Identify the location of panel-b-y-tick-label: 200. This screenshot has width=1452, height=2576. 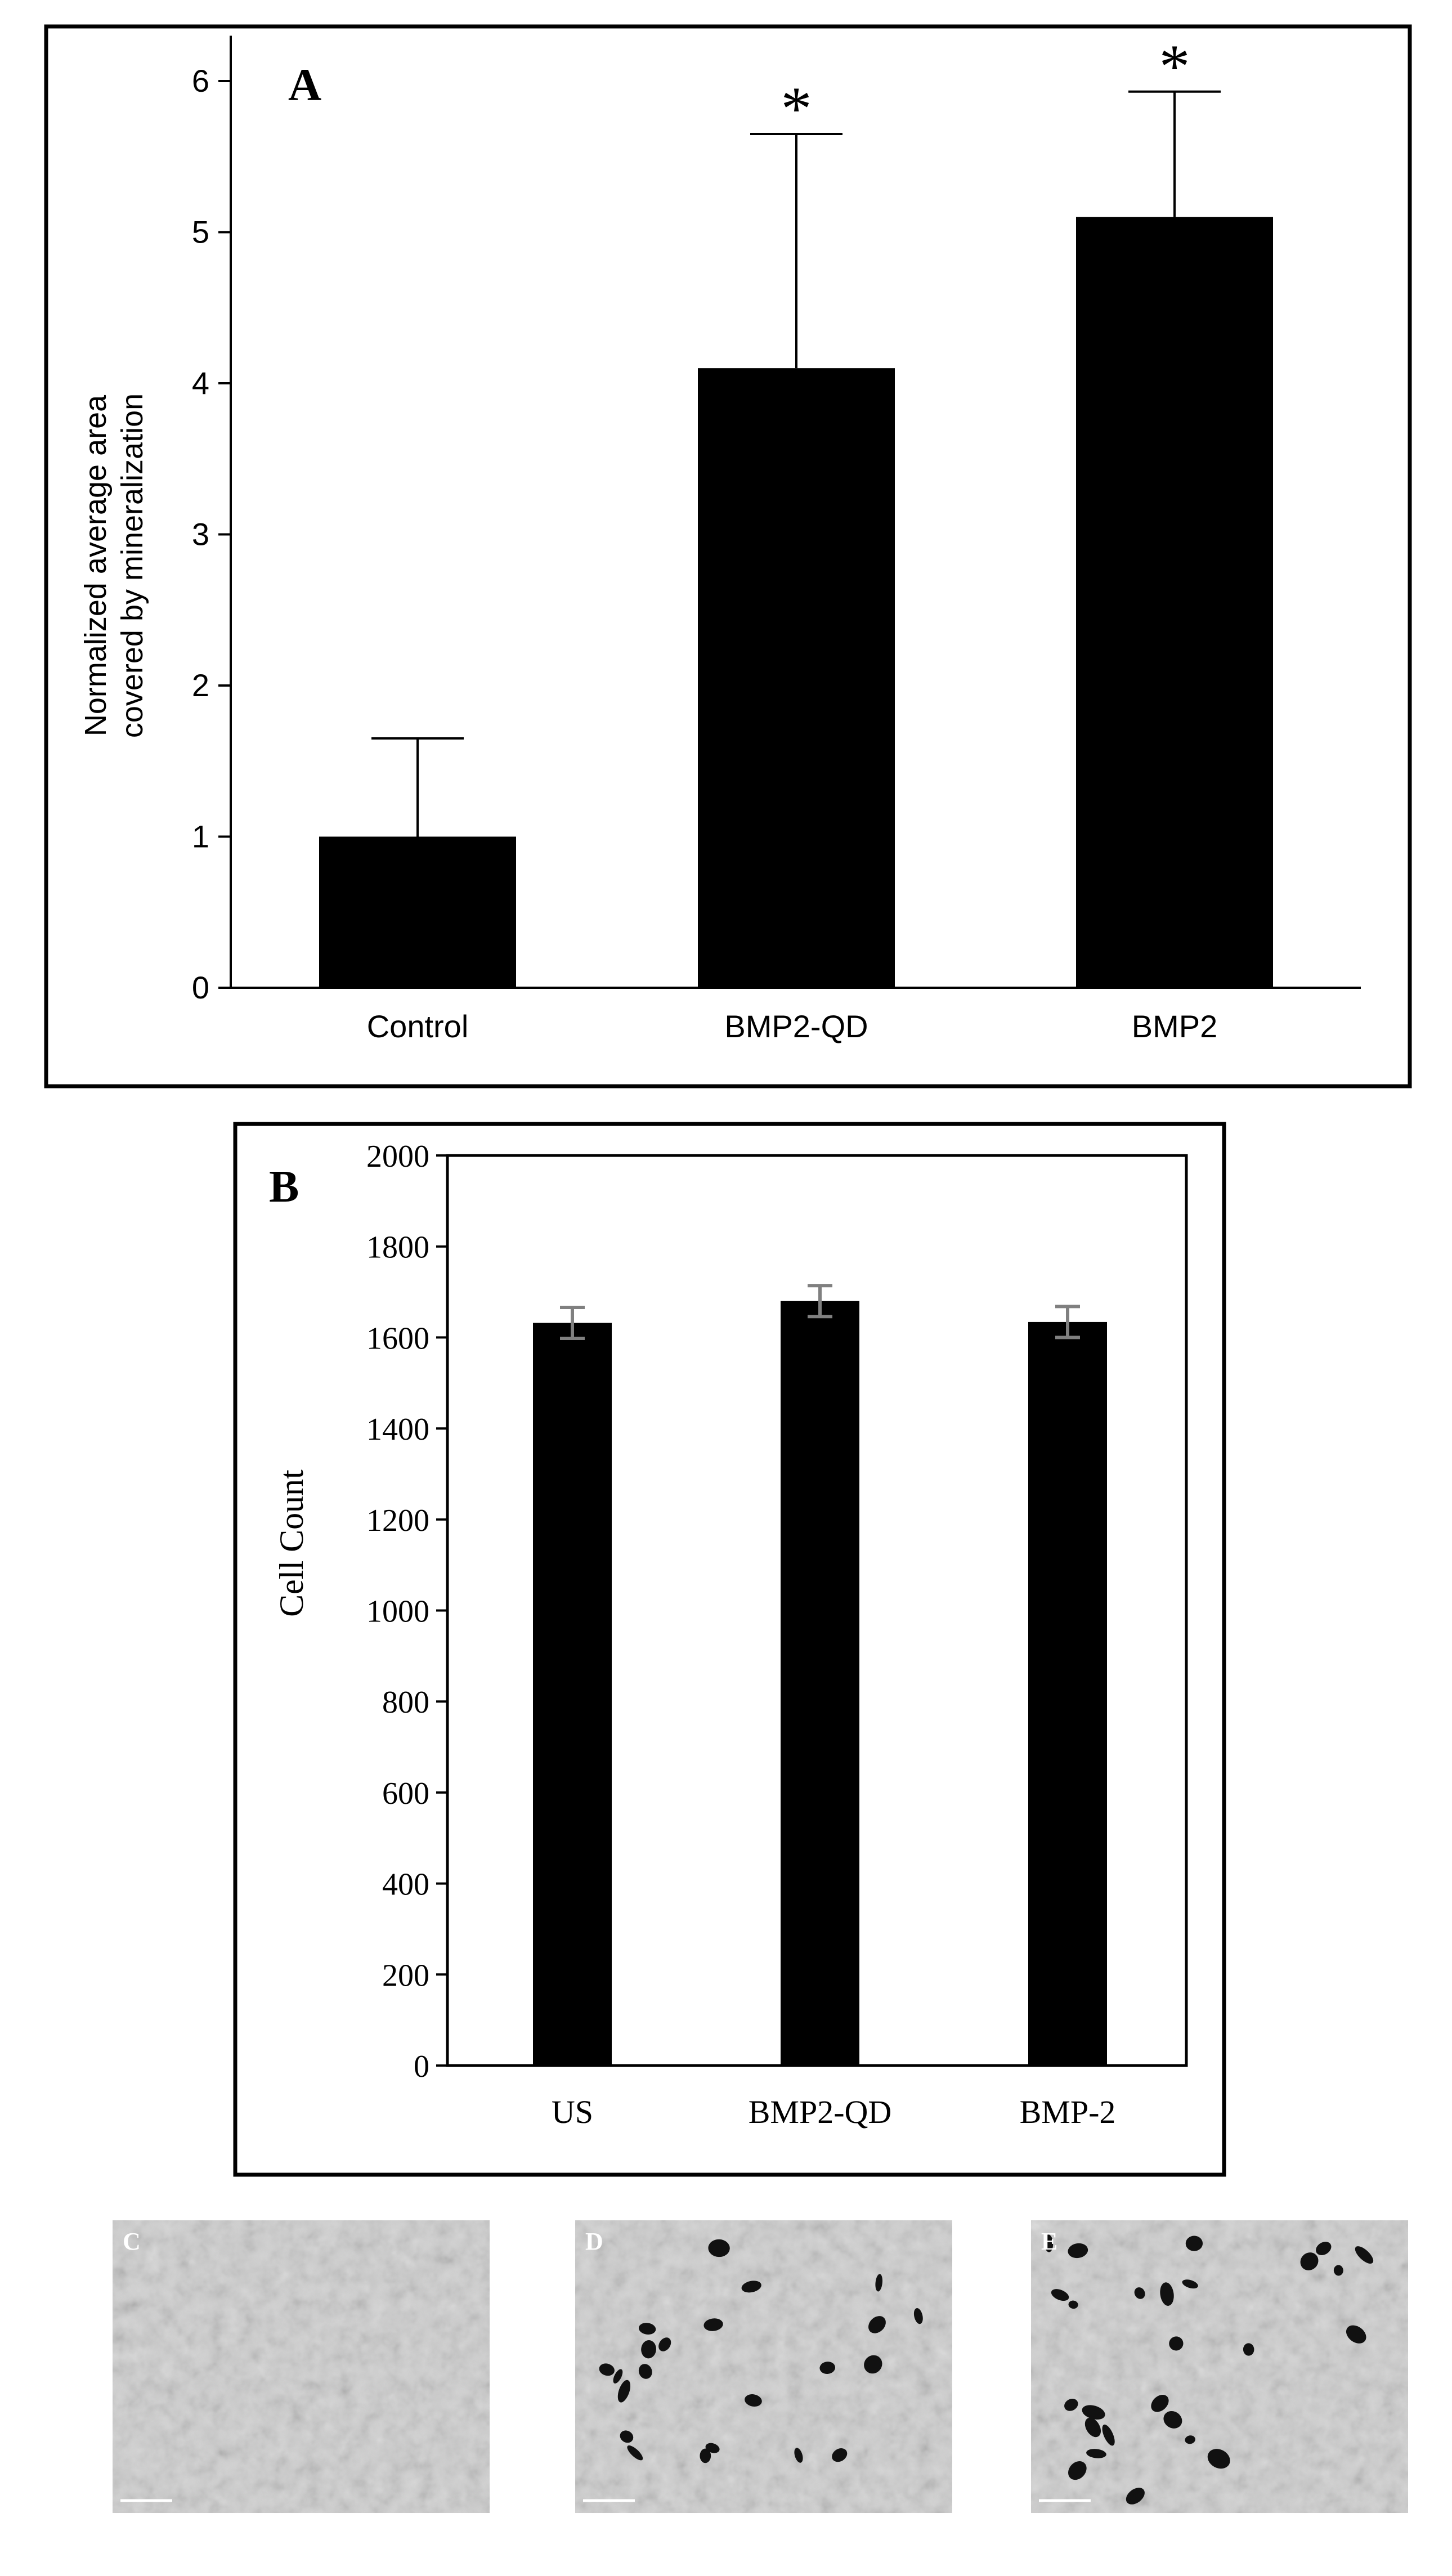
(405, 1975).